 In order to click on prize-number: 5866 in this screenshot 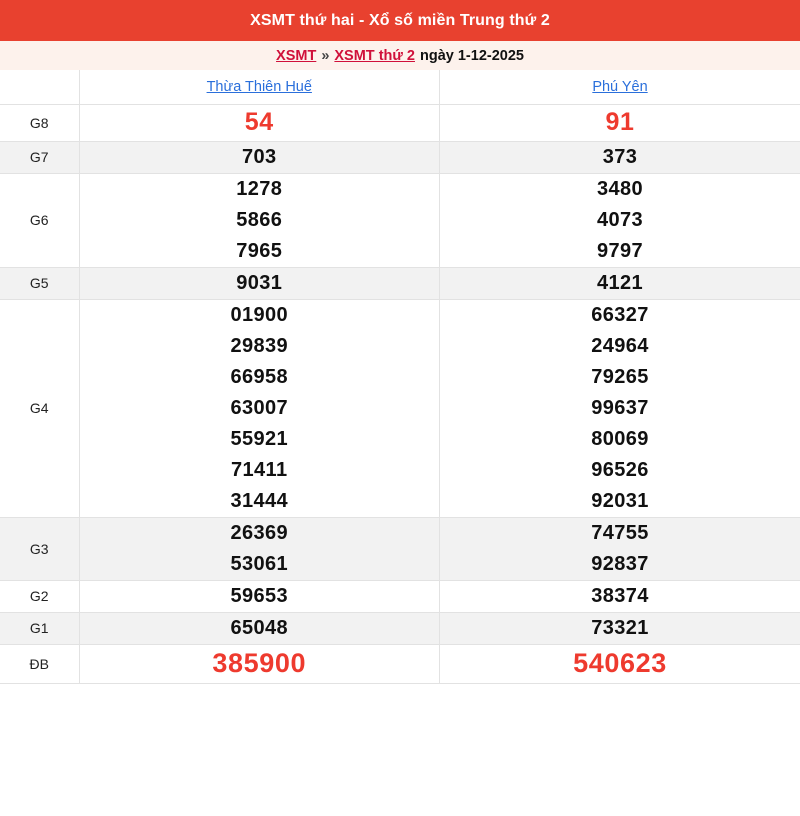, I will do `click(259, 220)`.